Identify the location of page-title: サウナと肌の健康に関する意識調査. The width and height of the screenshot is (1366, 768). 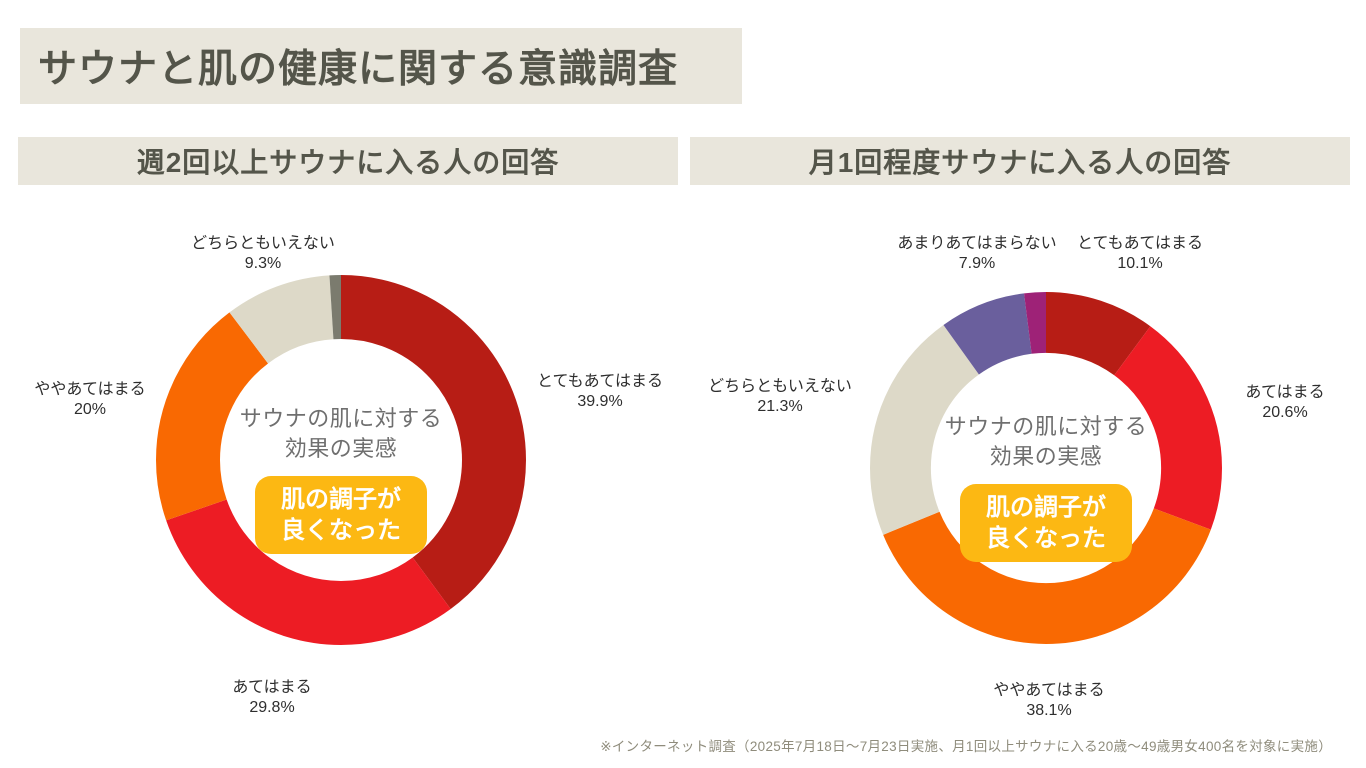
(358, 69).